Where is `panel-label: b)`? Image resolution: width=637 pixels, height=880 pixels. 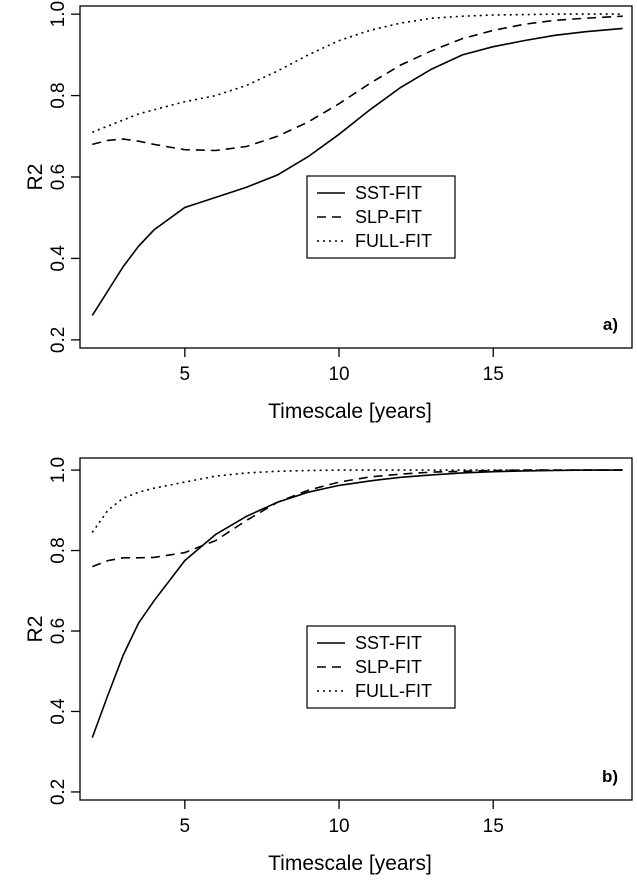 panel-label: b) is located at coordinates (610, 776).